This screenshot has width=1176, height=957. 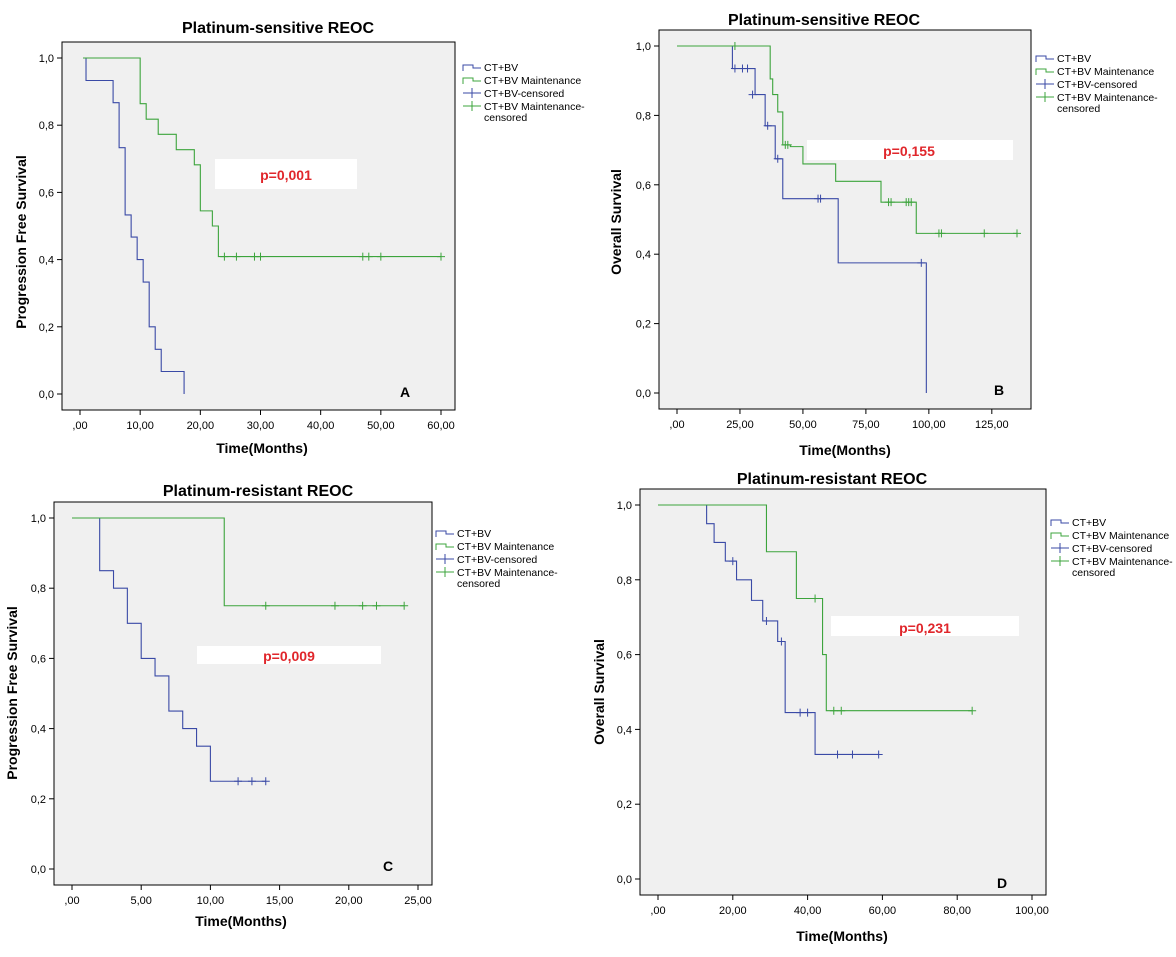 What do you see at coordinates (999, 390) in the screenshot?
I see `panel-letter: B` at bounding box center [999, 390].